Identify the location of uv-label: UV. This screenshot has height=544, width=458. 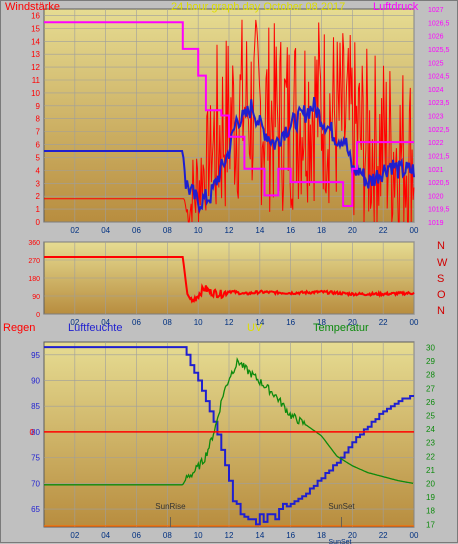
(255, 328).